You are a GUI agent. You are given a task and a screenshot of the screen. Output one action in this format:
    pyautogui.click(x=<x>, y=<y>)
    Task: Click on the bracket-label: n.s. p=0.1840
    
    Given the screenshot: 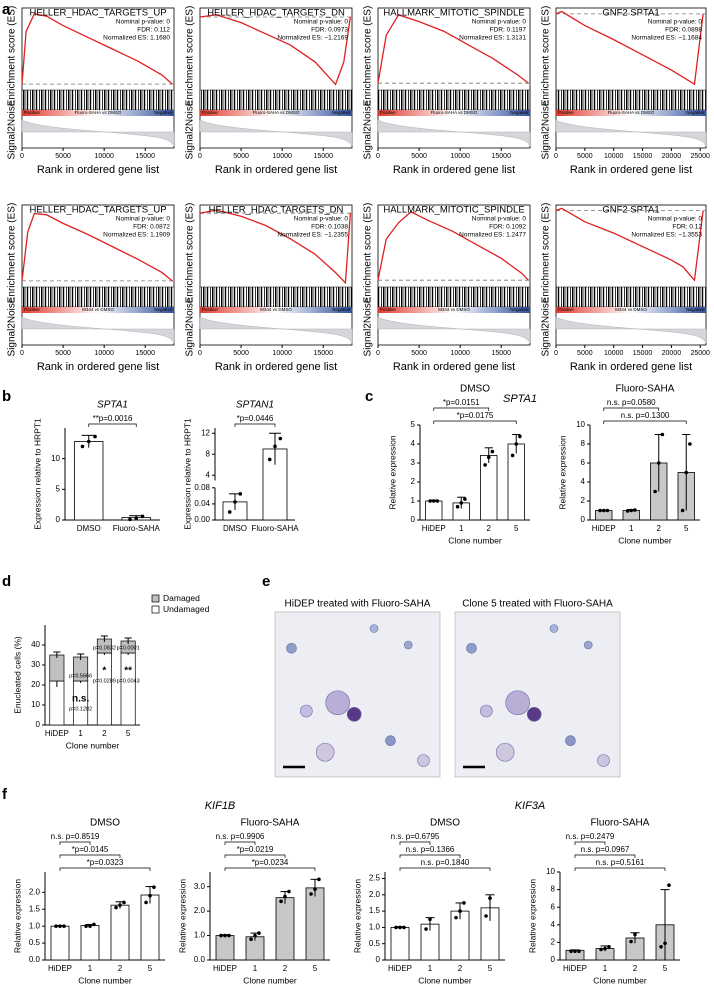 What is the action you would take?
    pyautogui.click(x=445, y=862)
    